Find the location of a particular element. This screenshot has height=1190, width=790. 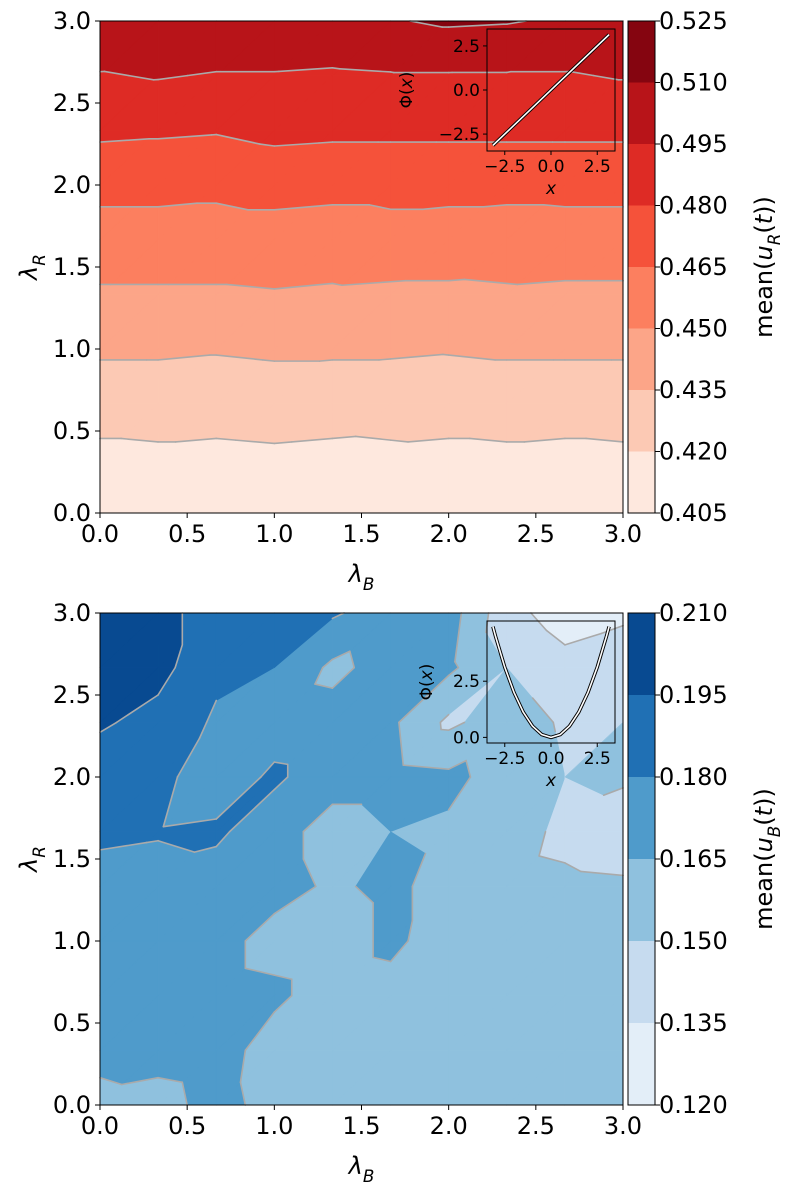

colorbar-tick-label: 0.450 is located at coordinates (693, 329).